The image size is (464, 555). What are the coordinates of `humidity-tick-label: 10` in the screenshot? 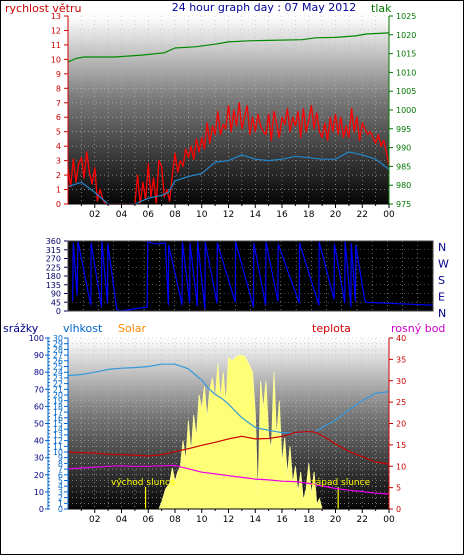 It's located at (58, 452).